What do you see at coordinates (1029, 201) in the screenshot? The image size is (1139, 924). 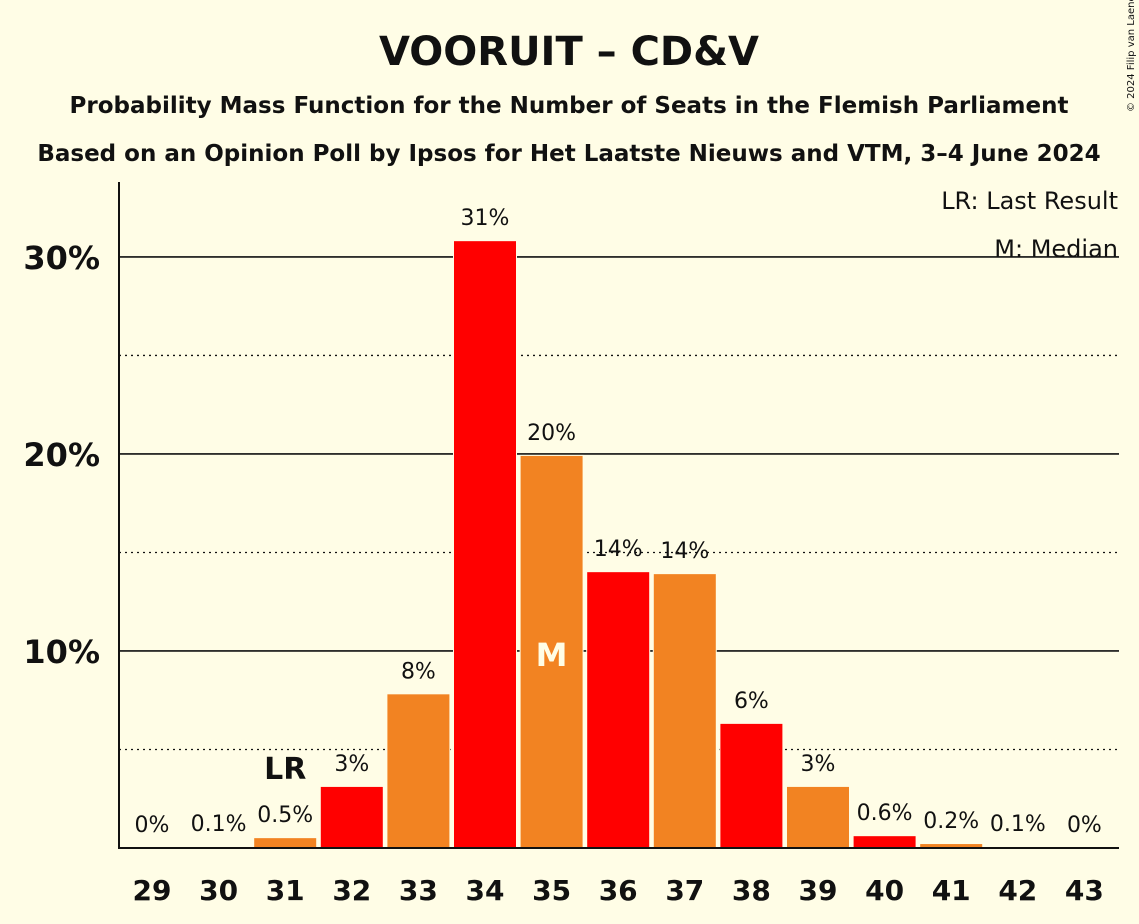 I see `legend-last-result: LR: Last Result` at bounding box center [1029, 201].